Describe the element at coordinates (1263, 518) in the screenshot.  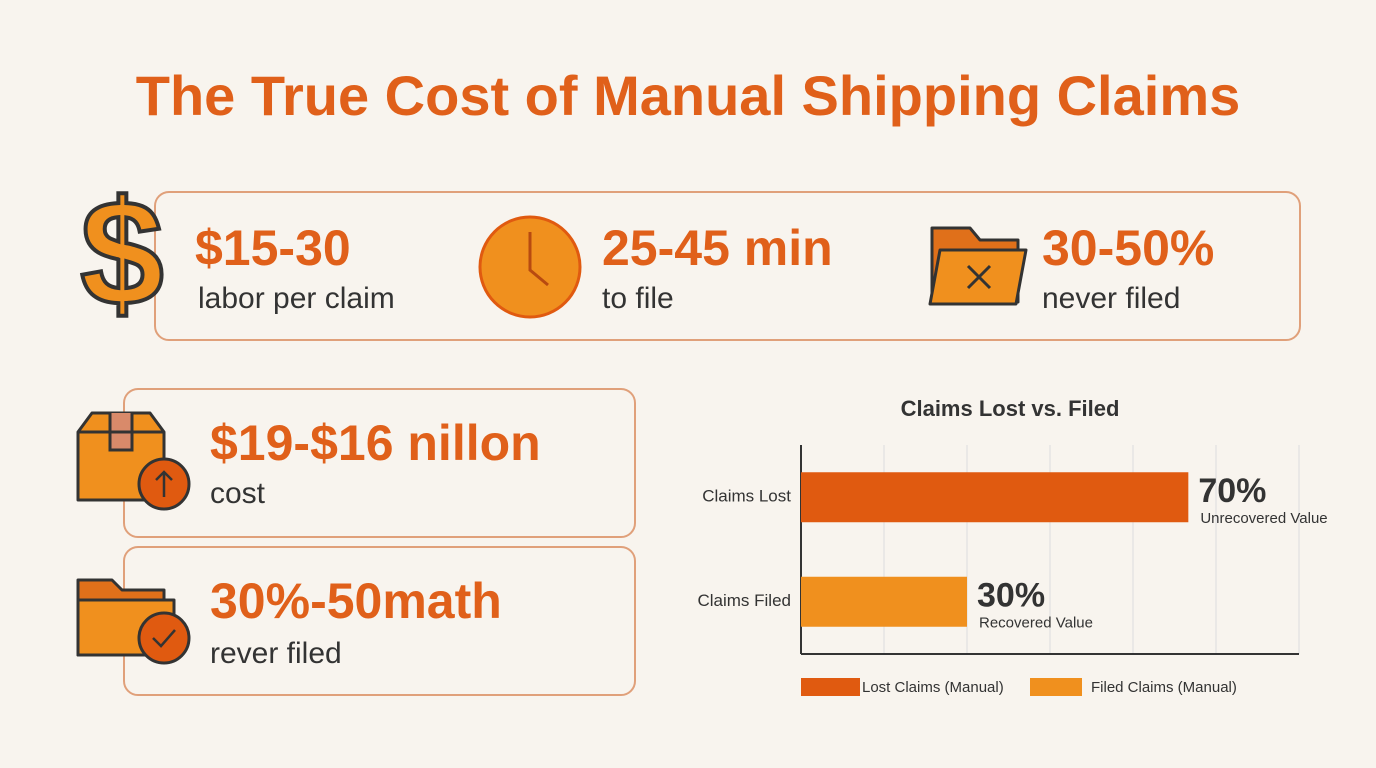
I see `value-note: Unrecovered Value` at that location.